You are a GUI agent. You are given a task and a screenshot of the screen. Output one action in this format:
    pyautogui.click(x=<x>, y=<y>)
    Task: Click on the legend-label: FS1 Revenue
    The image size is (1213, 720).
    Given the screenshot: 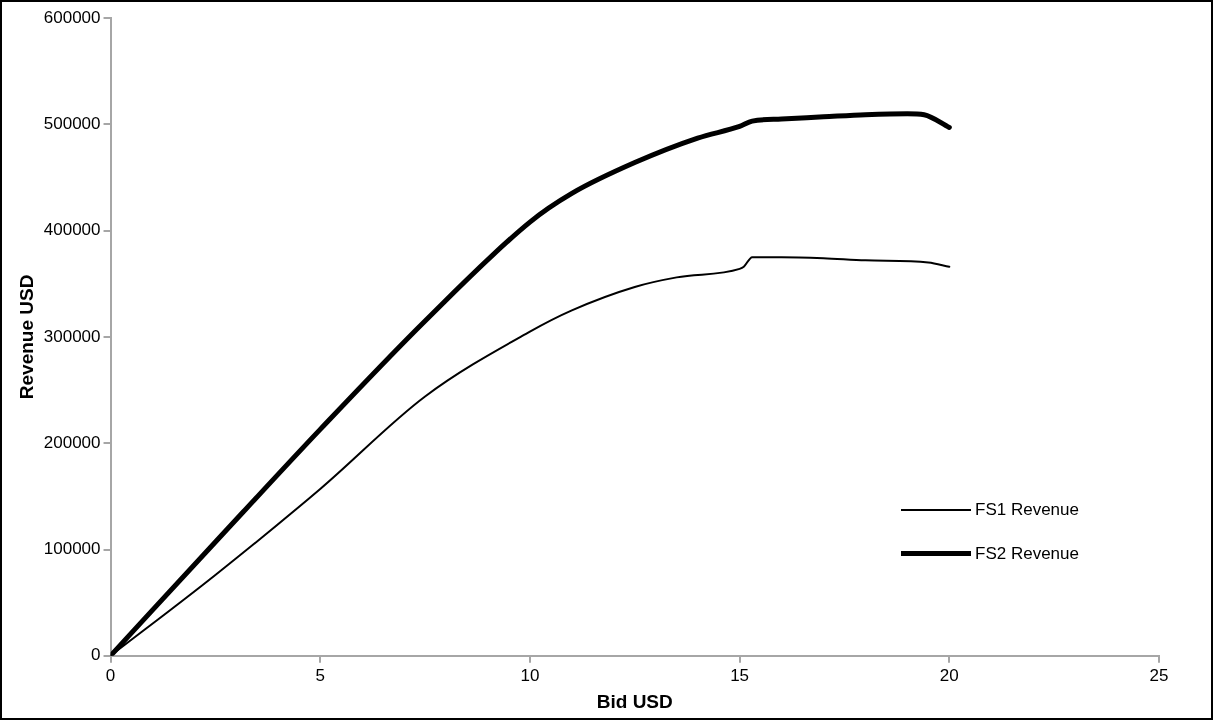 What is the action you would take?
    pyautogui.click(x=1027, y=509)
    